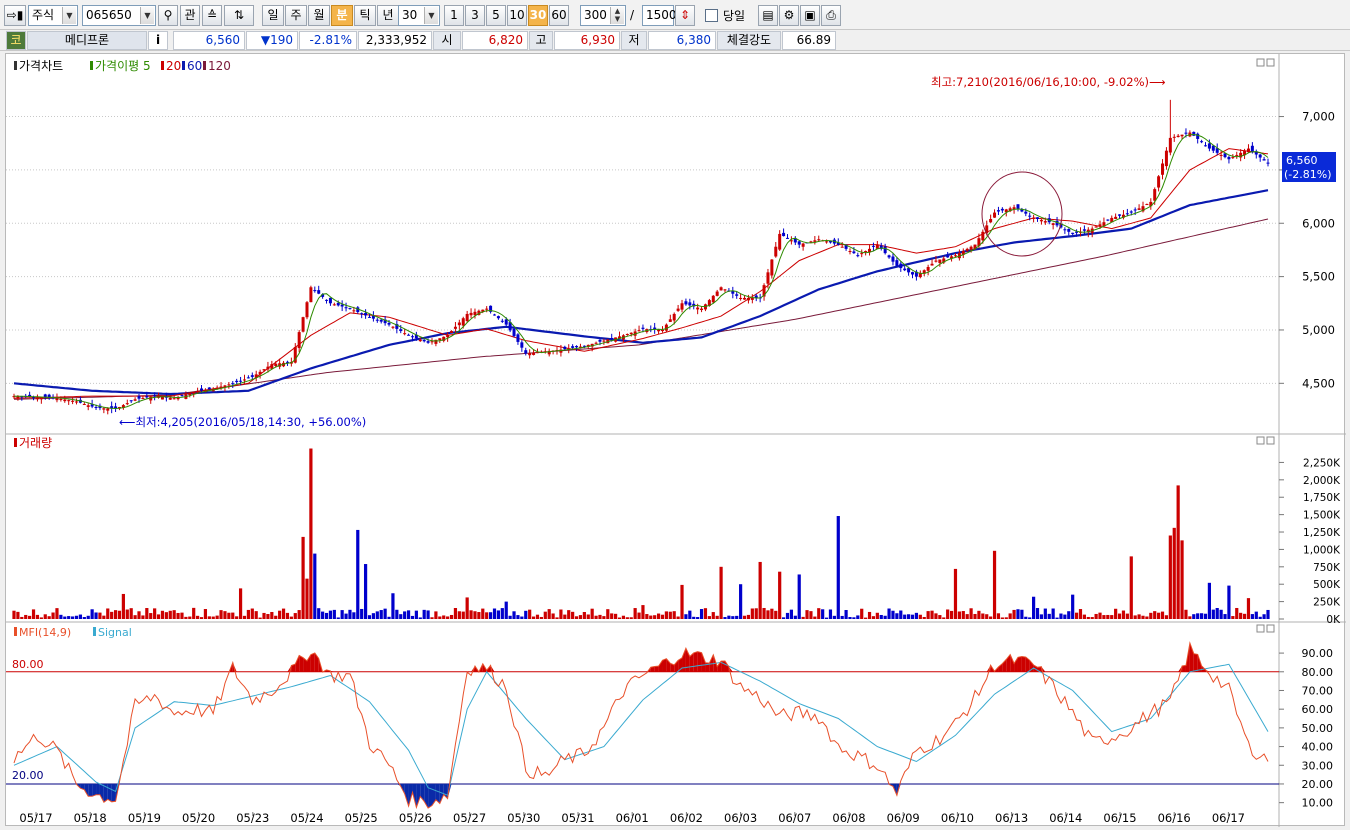  What do you see at coordinates (496, 15) in the screenshot?
I see `interval-5-button: 5` at bounding box center [496, 15].